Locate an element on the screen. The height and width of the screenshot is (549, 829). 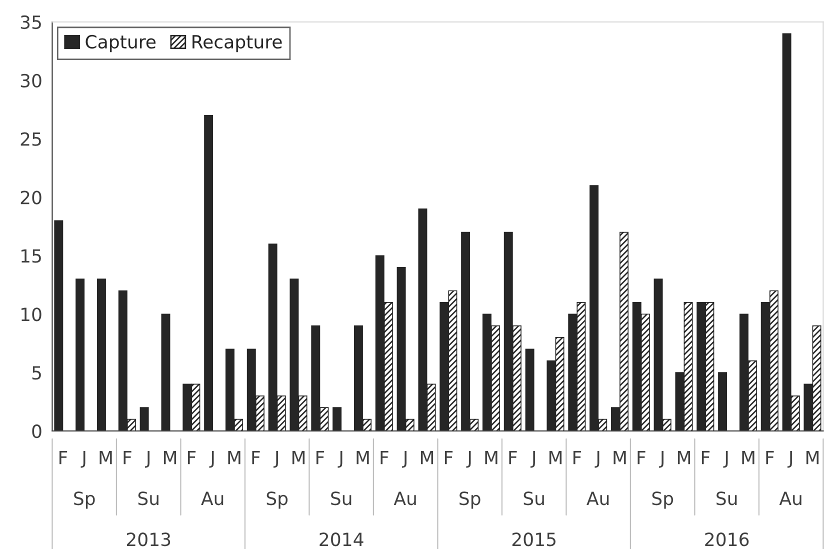
text: 2014 is located at coordinates (342, 539).